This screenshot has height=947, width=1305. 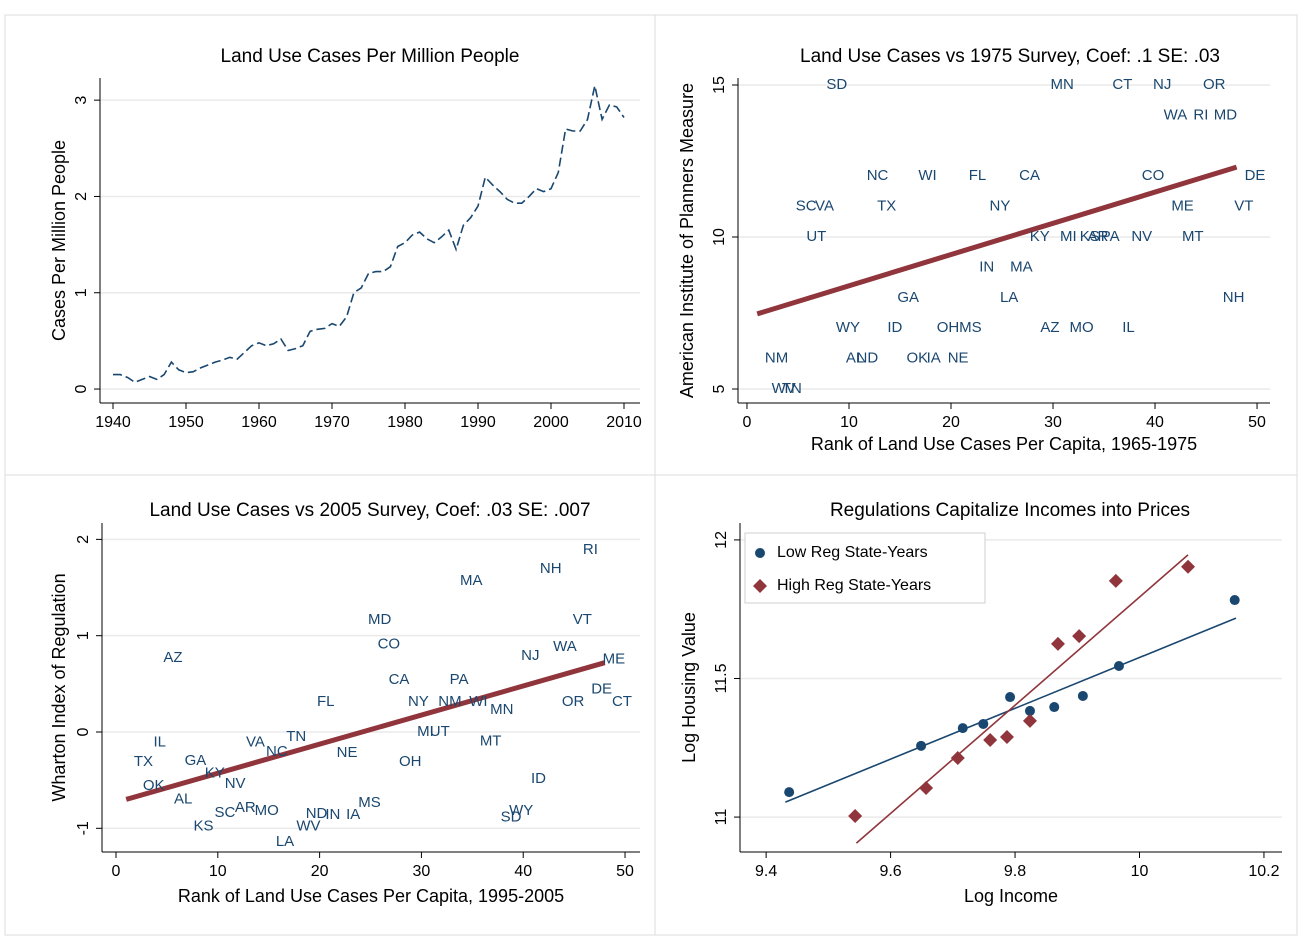 What do you see at coordinates (878, 175) in the screenshot?
I see `state-label: NC` at bounding box center [878, 175].